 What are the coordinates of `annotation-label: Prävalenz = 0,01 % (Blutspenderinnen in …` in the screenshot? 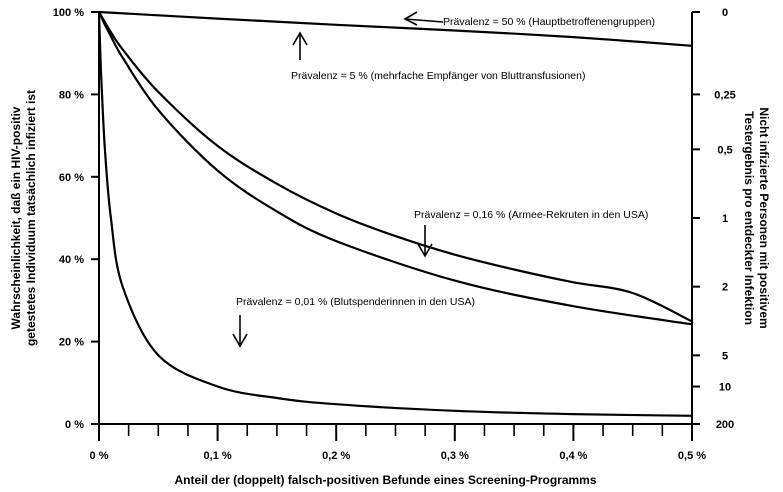 It's located at (355, 302).